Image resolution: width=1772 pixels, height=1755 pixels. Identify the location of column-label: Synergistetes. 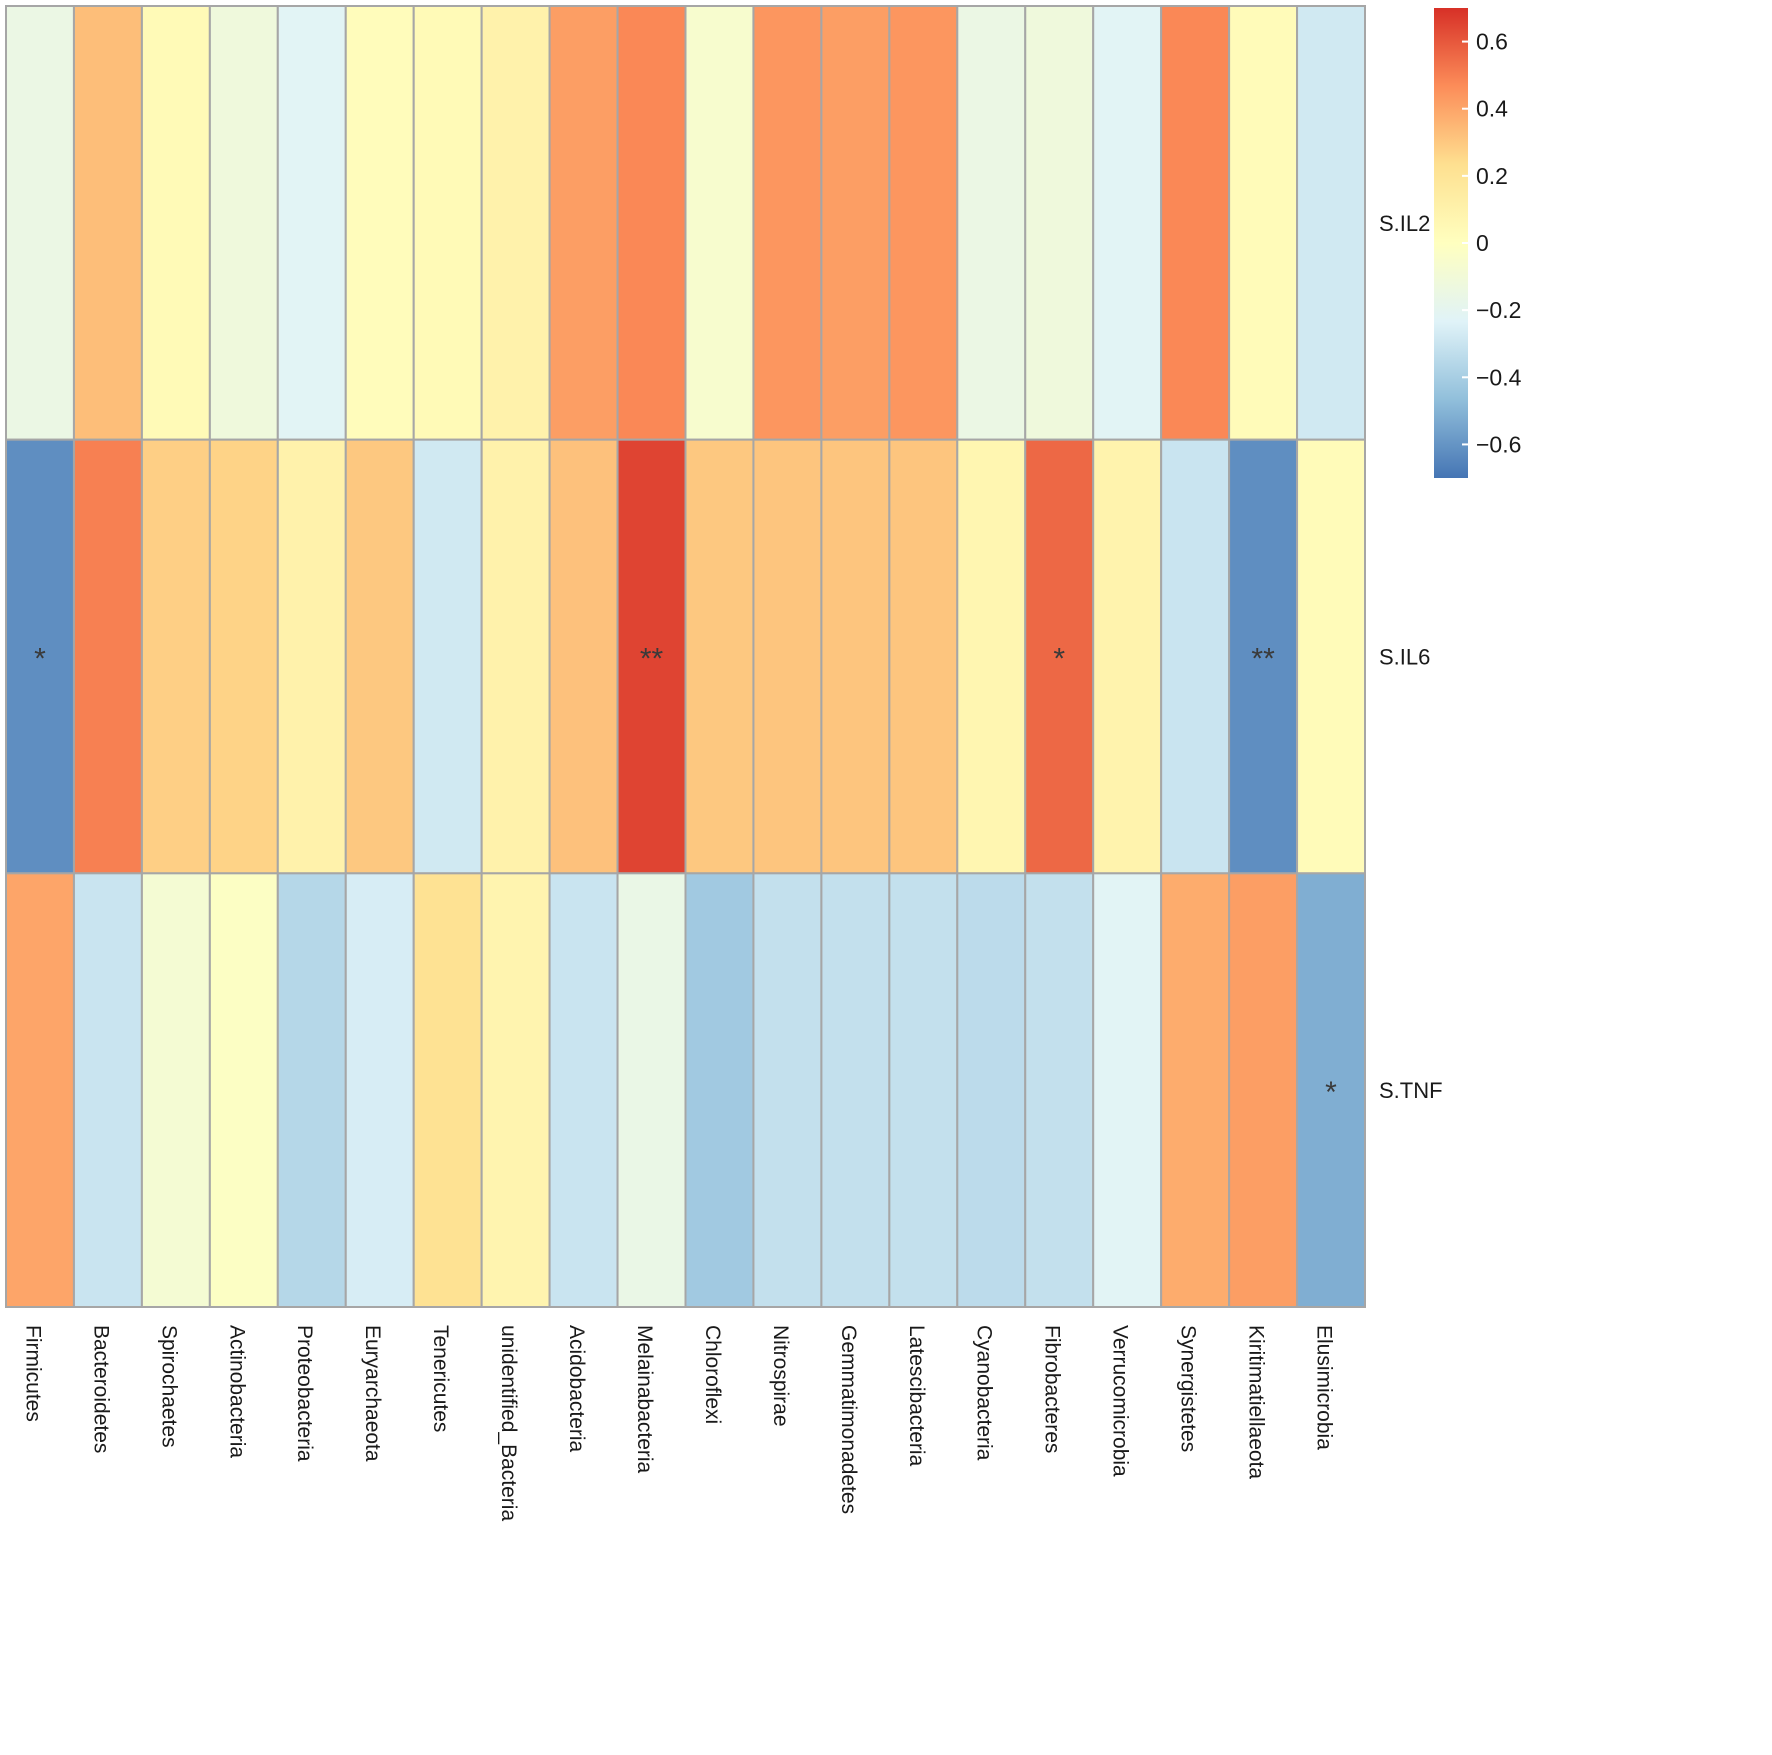
(1188, 1388).